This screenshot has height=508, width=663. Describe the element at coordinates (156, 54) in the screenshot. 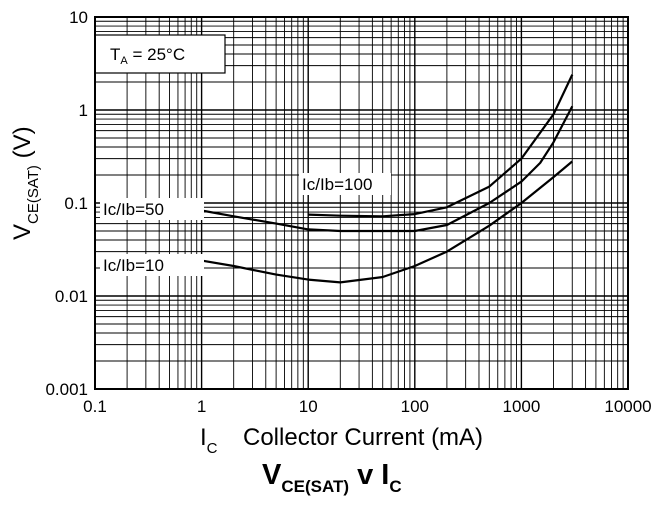

I see `annotation-suffix: = 25°C` at that location.